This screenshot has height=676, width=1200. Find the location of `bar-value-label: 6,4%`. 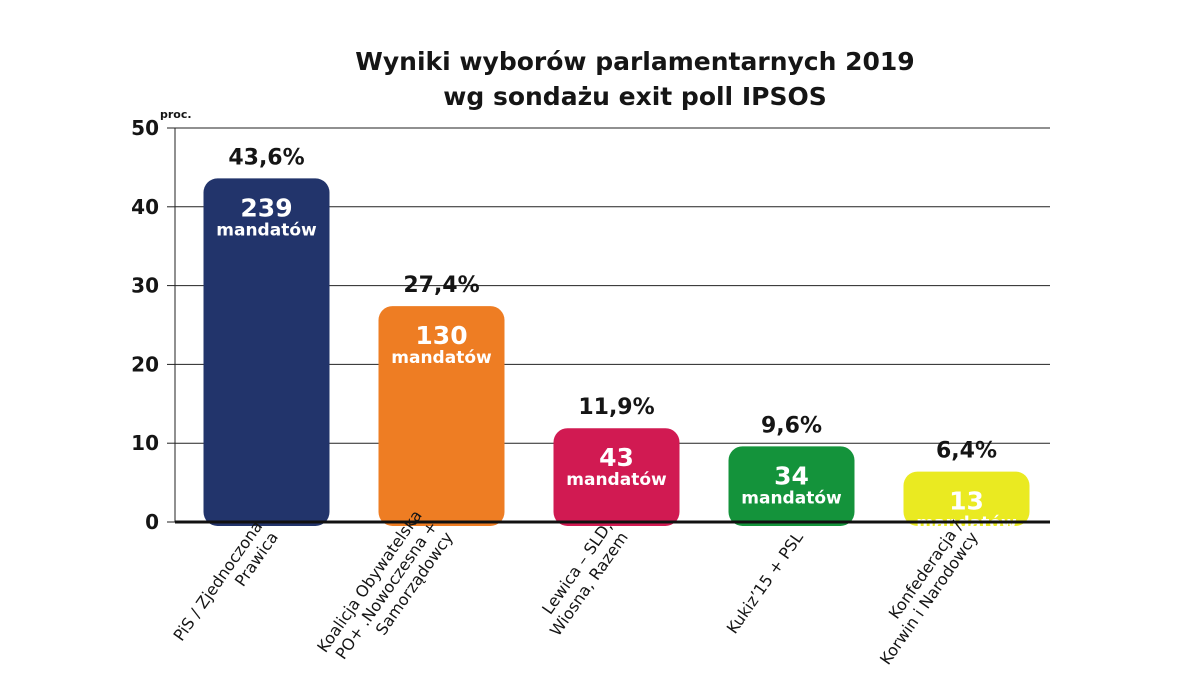

bar-value-label: 6,4% is located at coordinates (966, 451).